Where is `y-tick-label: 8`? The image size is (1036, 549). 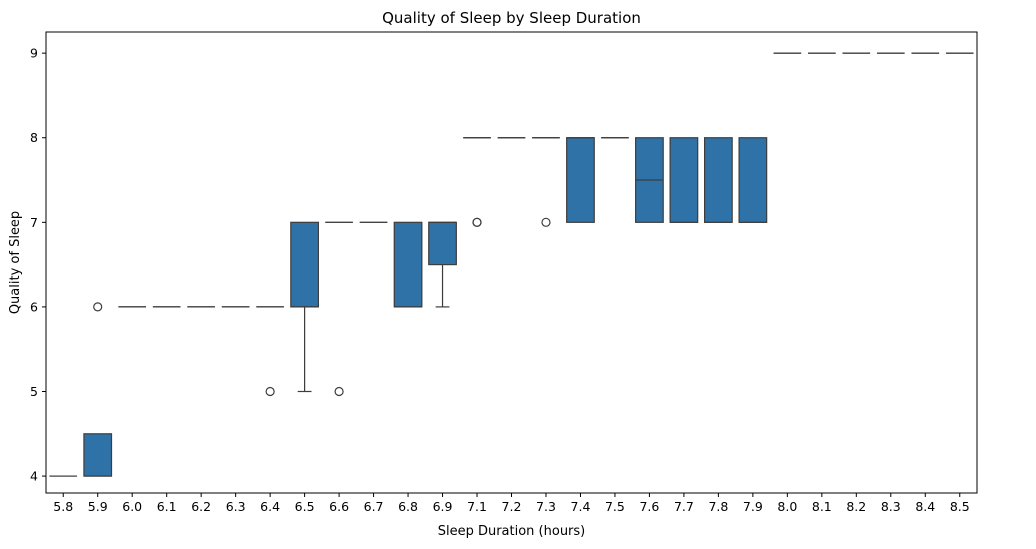
y-tick-label: 8 is located at coordinates (34, 137).